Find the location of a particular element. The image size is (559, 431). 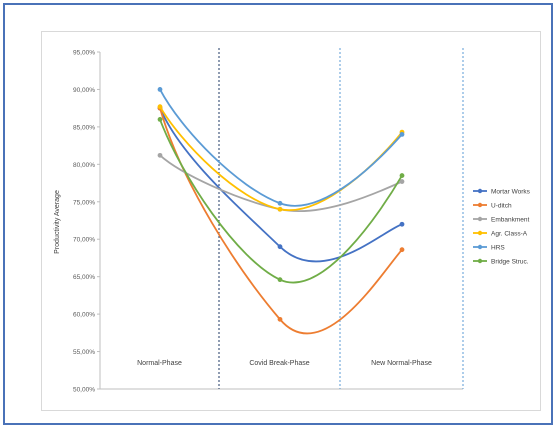

y-tick-label: 50,00% is located at coordinates (84, 390).